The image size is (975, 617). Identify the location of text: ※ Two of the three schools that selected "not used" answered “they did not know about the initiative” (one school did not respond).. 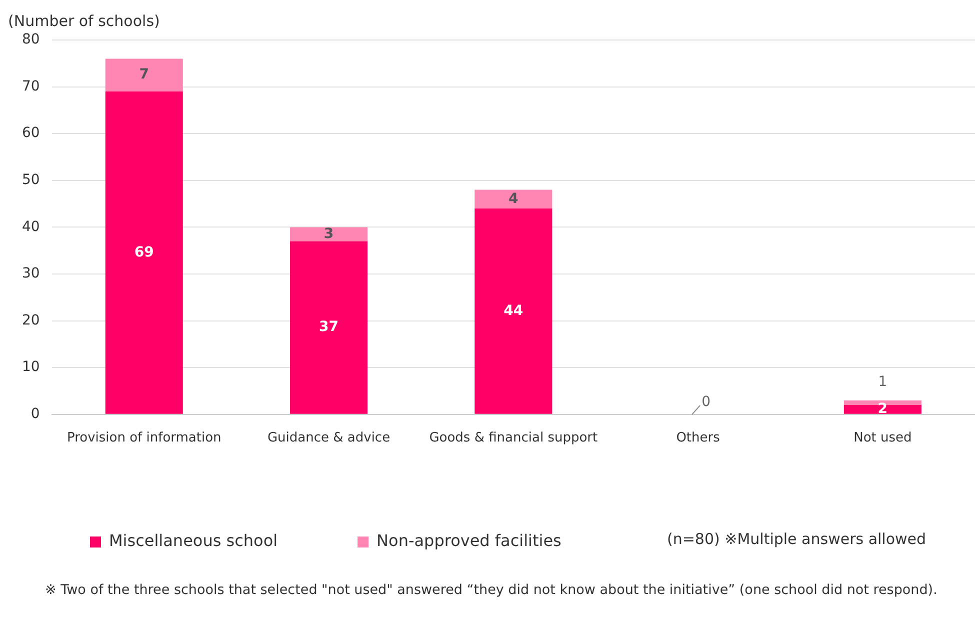
(491, 590).